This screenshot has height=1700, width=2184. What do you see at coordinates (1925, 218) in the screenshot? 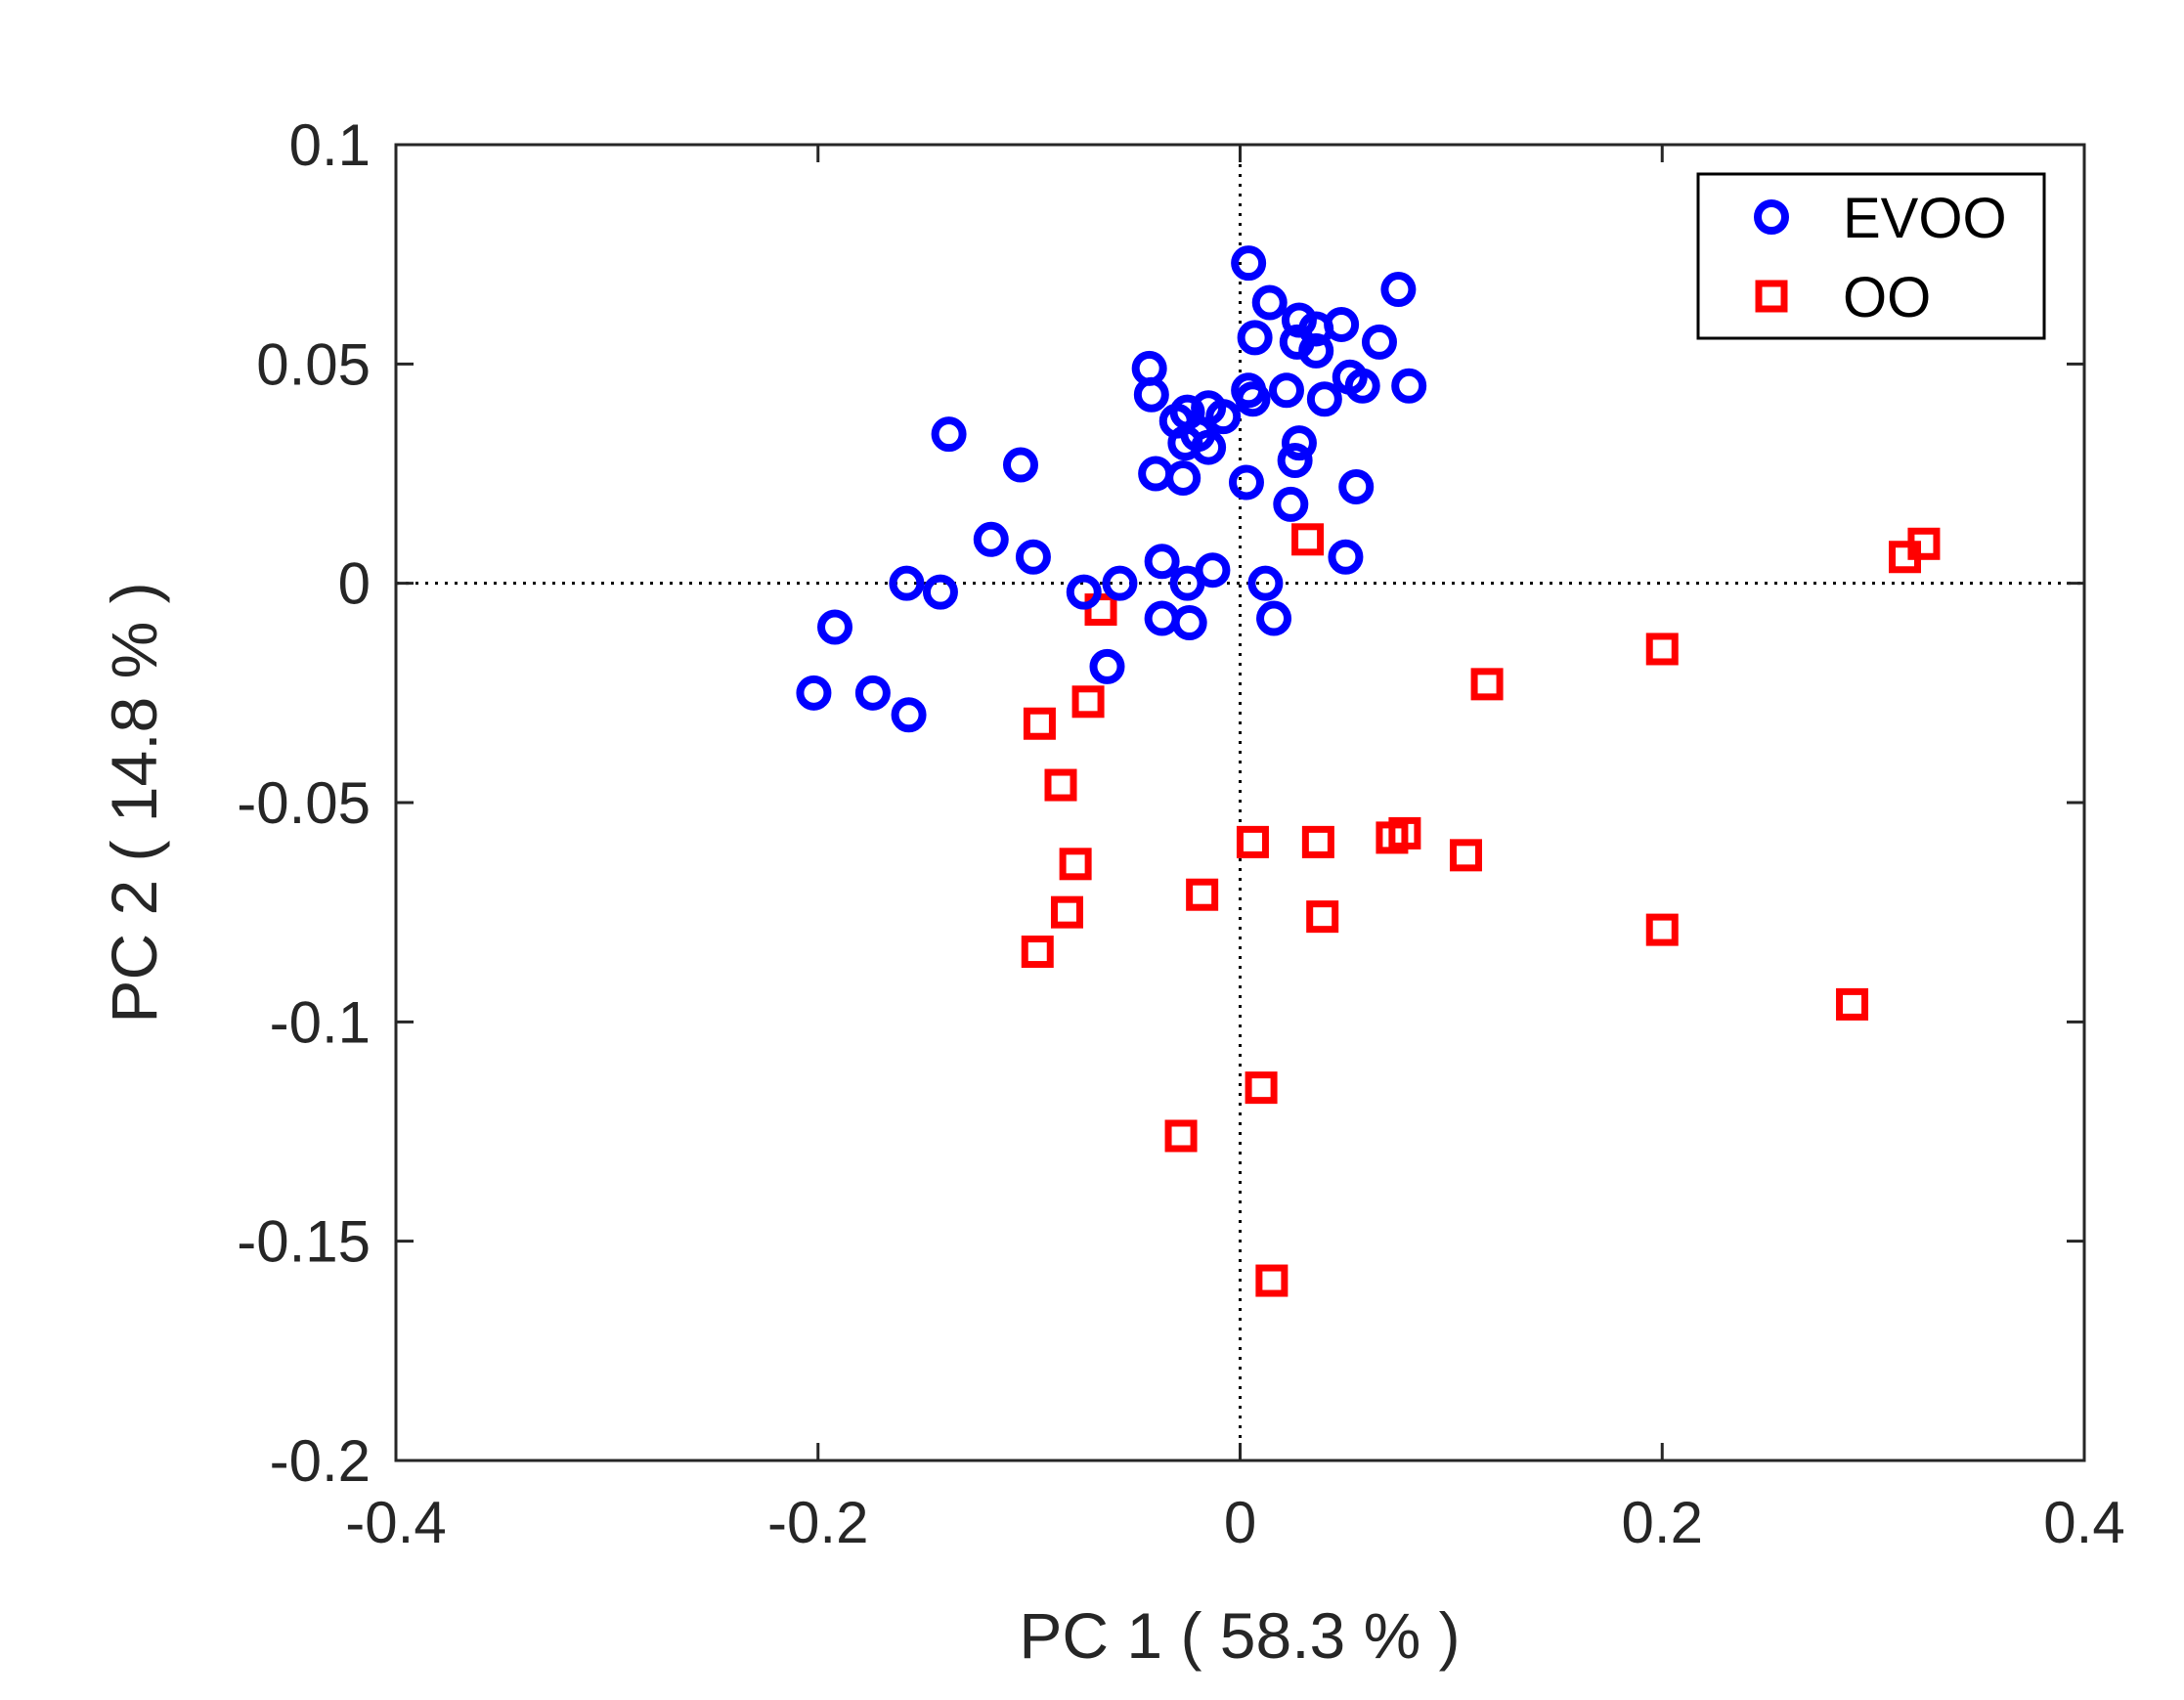
I see `legend-evoo-label: EVOO` at bounding box center [1925, 218].